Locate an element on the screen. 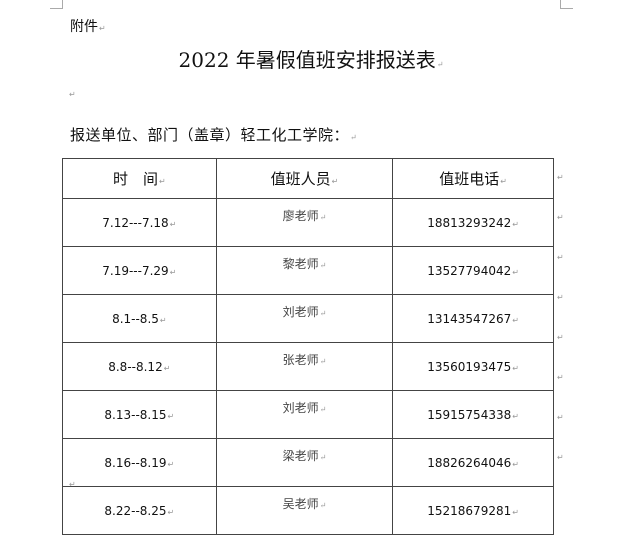 The height and width of the screenshot is (535, 622). cell-staff: 梁老师↵ is located at coordinates (304, 462).